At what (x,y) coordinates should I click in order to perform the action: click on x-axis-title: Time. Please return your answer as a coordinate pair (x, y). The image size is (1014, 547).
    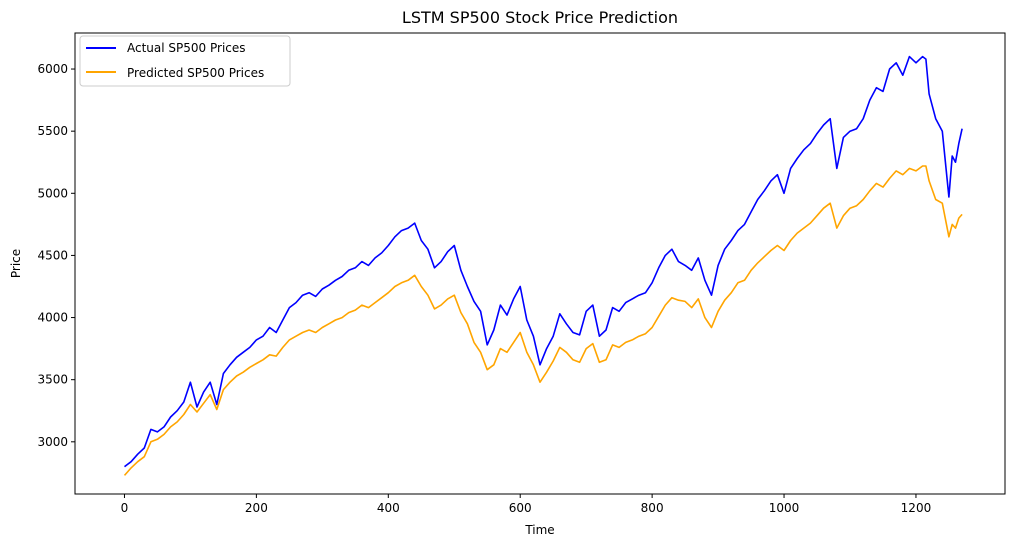
    Looking at the image, I should click on (539, 530).